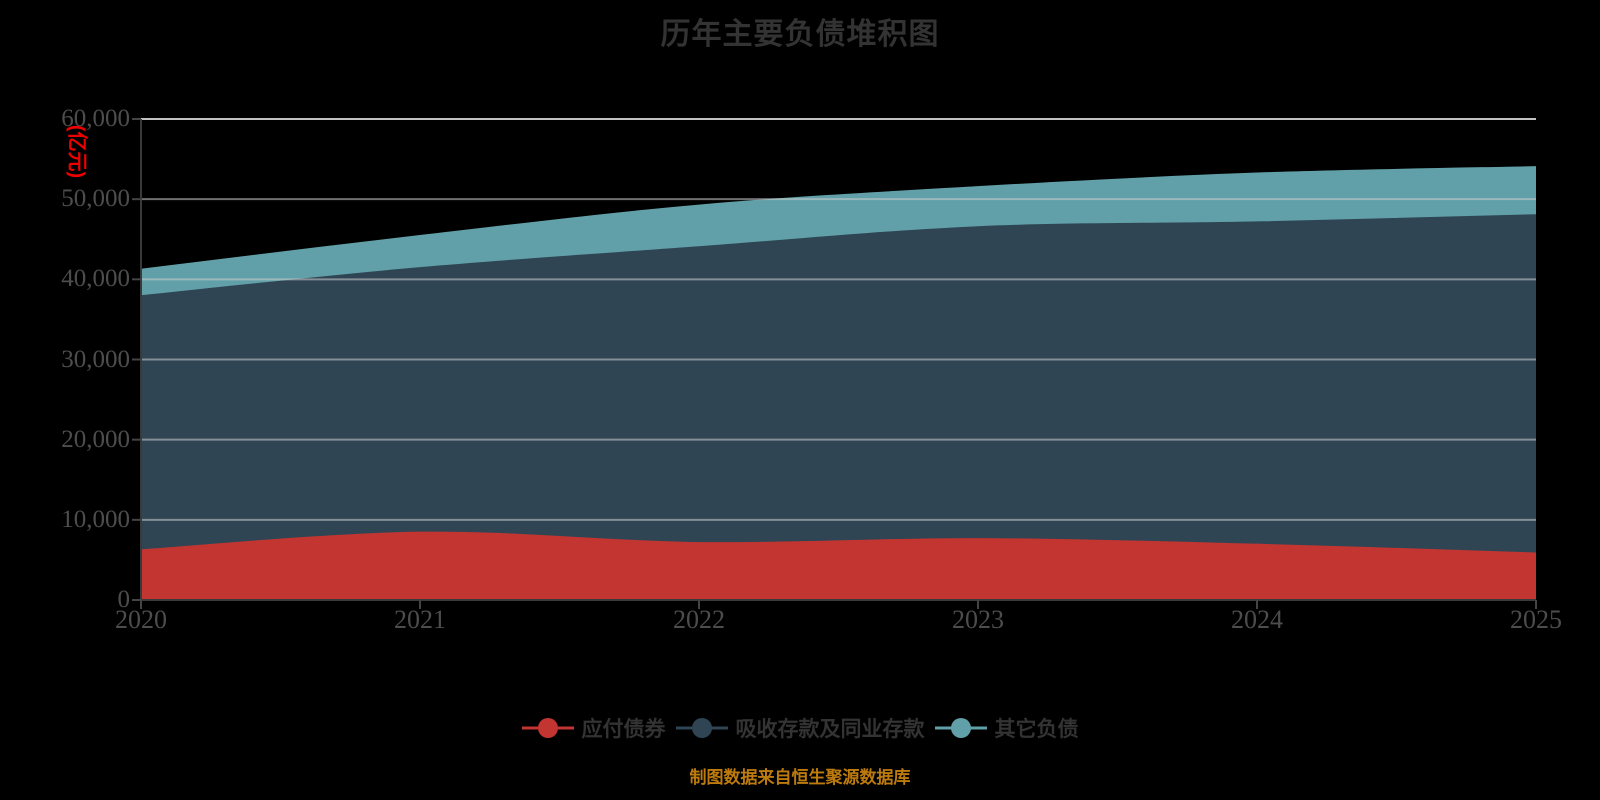 Image resolution: width=1600 pixels, height=800 pixels. I want to click on x-tick-label: 2022, so click(699, 619).